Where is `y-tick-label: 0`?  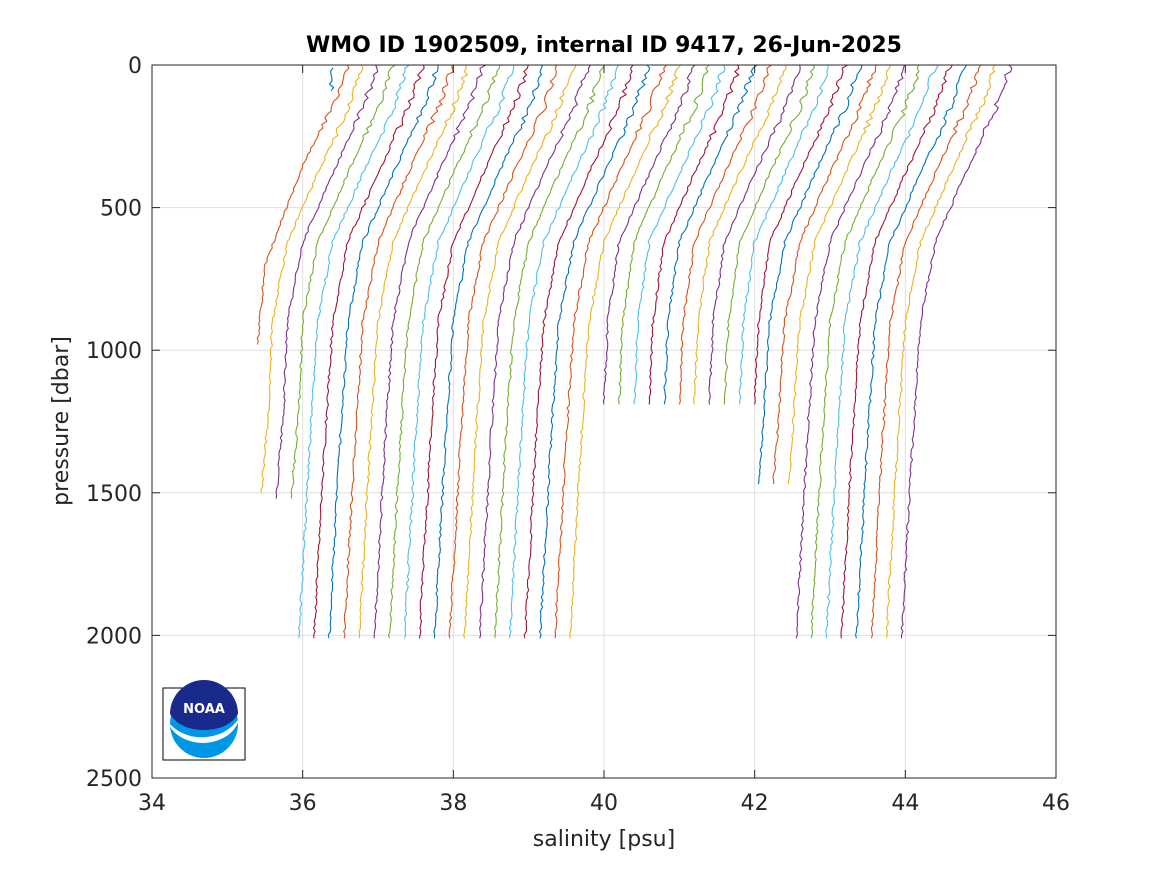 y-tick-label: 0 is located at coordinates (135, 66).